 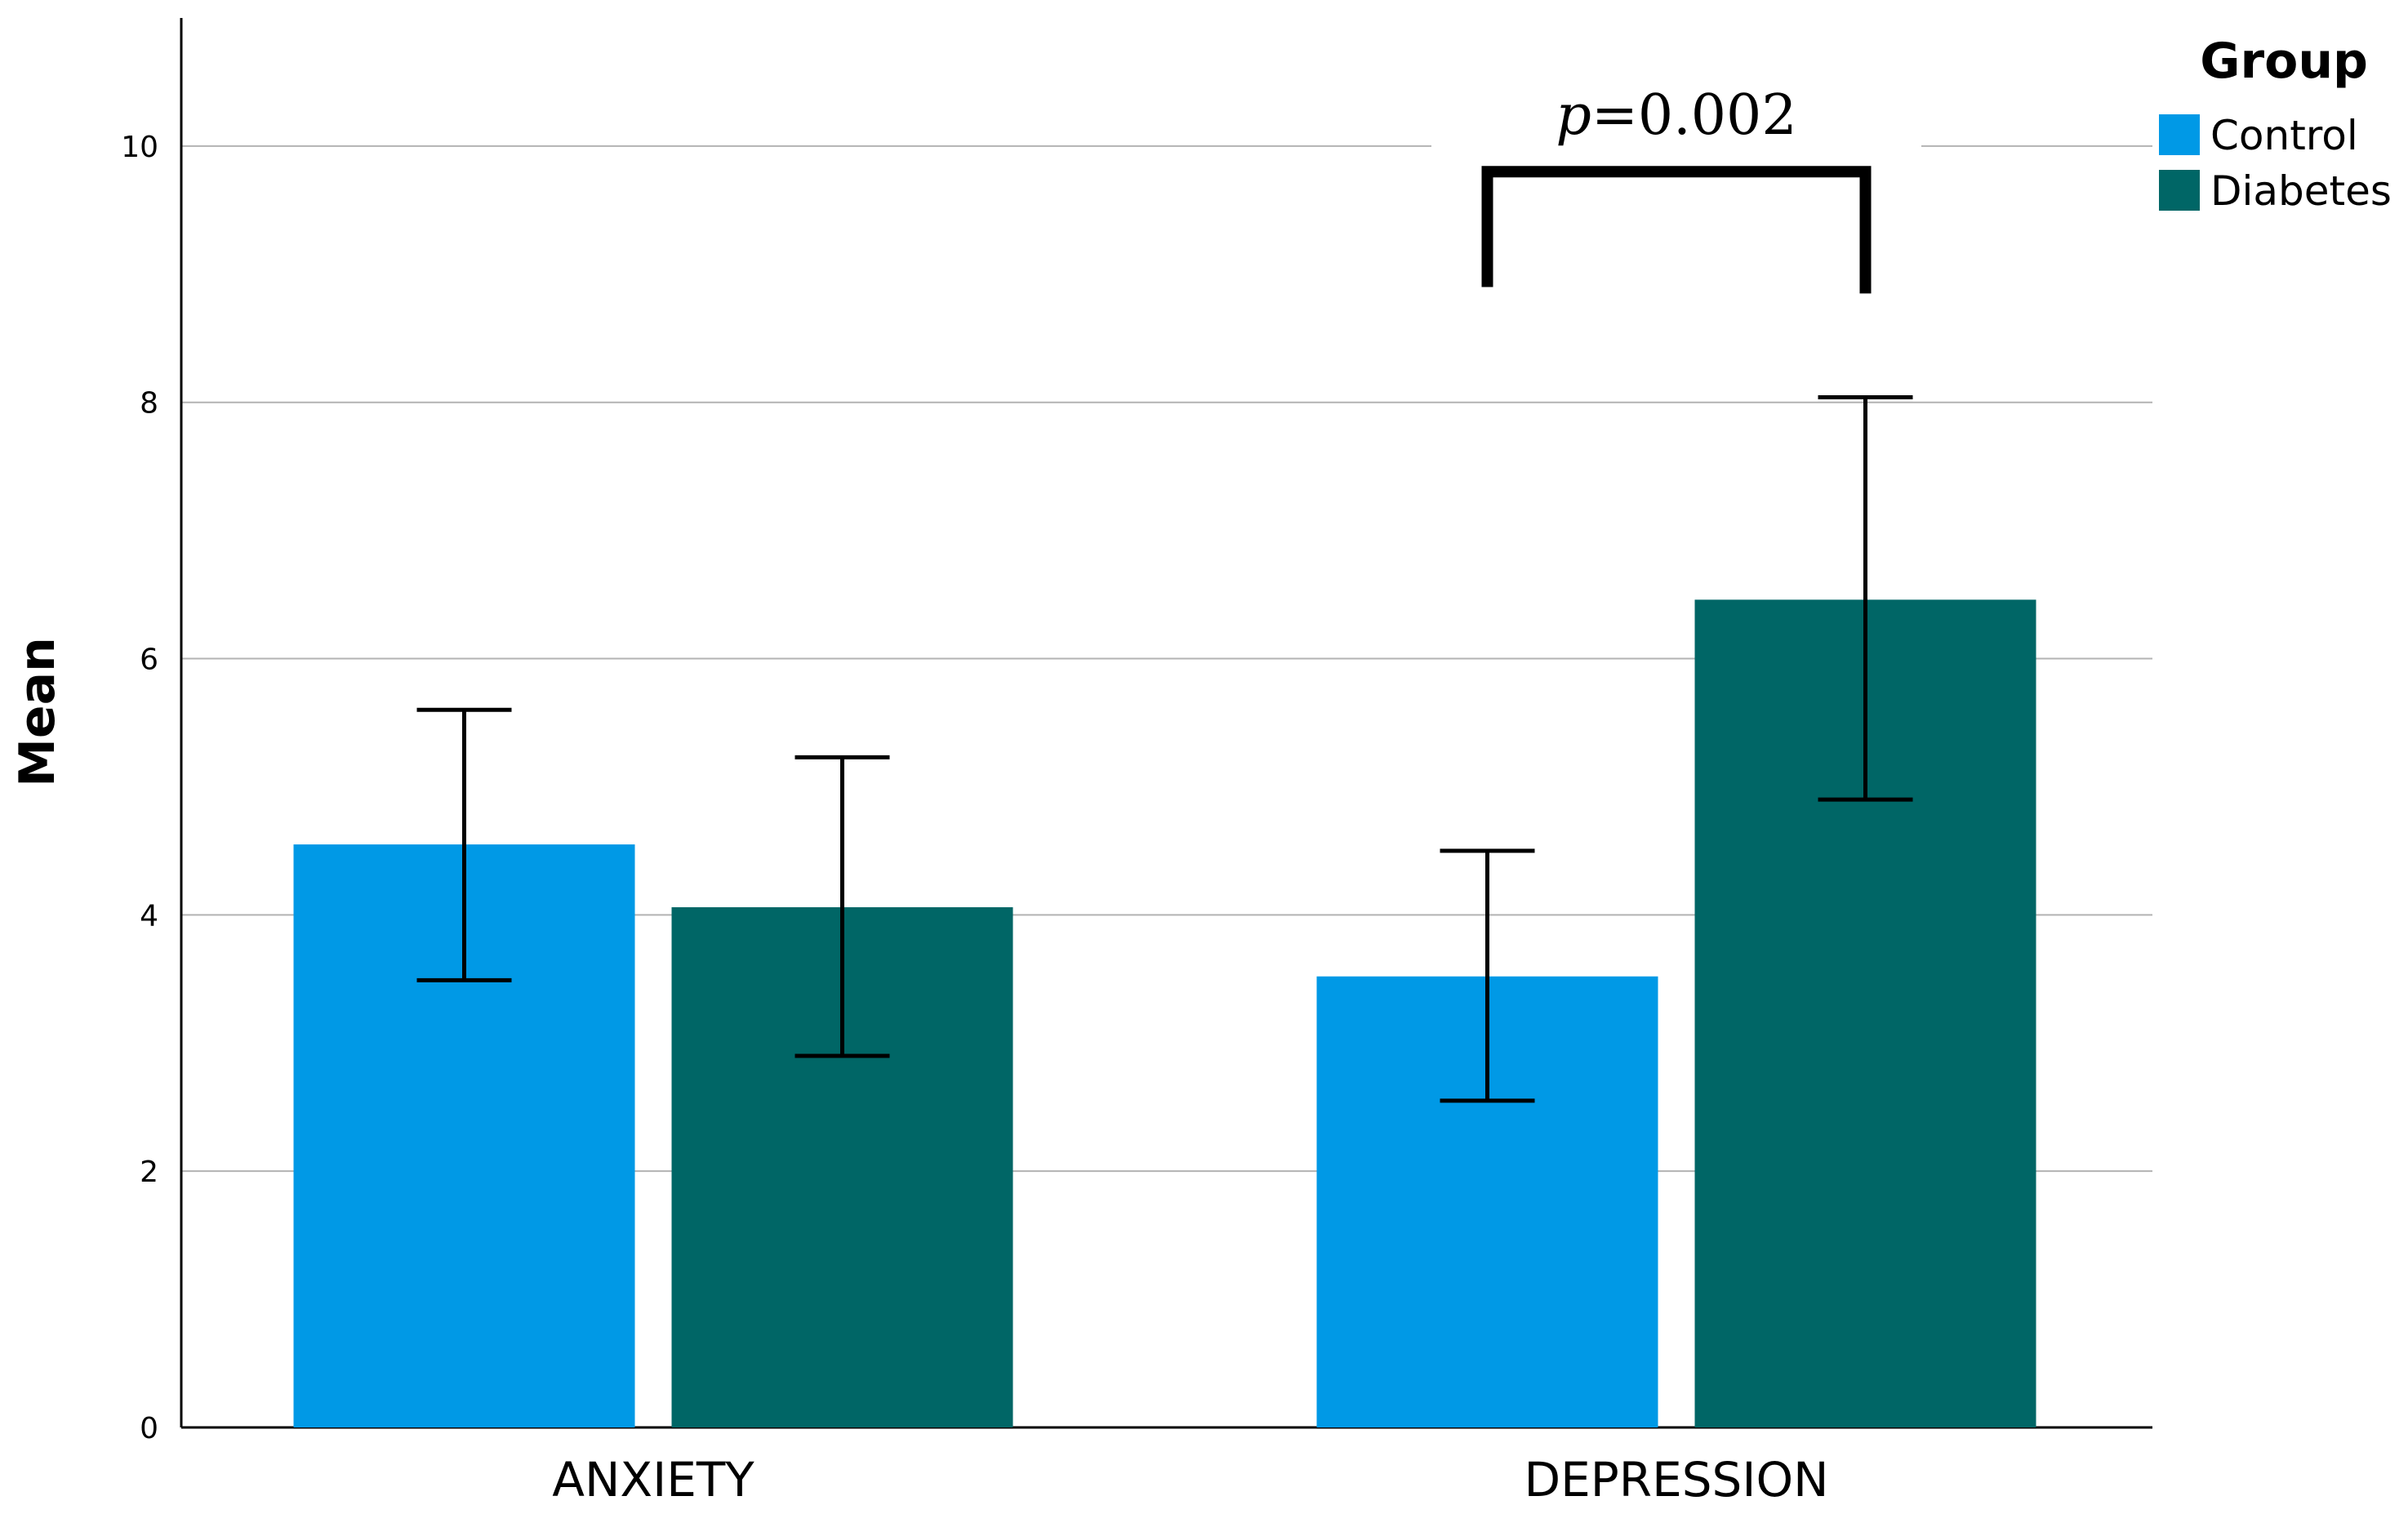 What do you see at coordinates (2179, 191) in the screenshot?
I see `legend-swatch-diabetes` at bounding box center [2179, 191].